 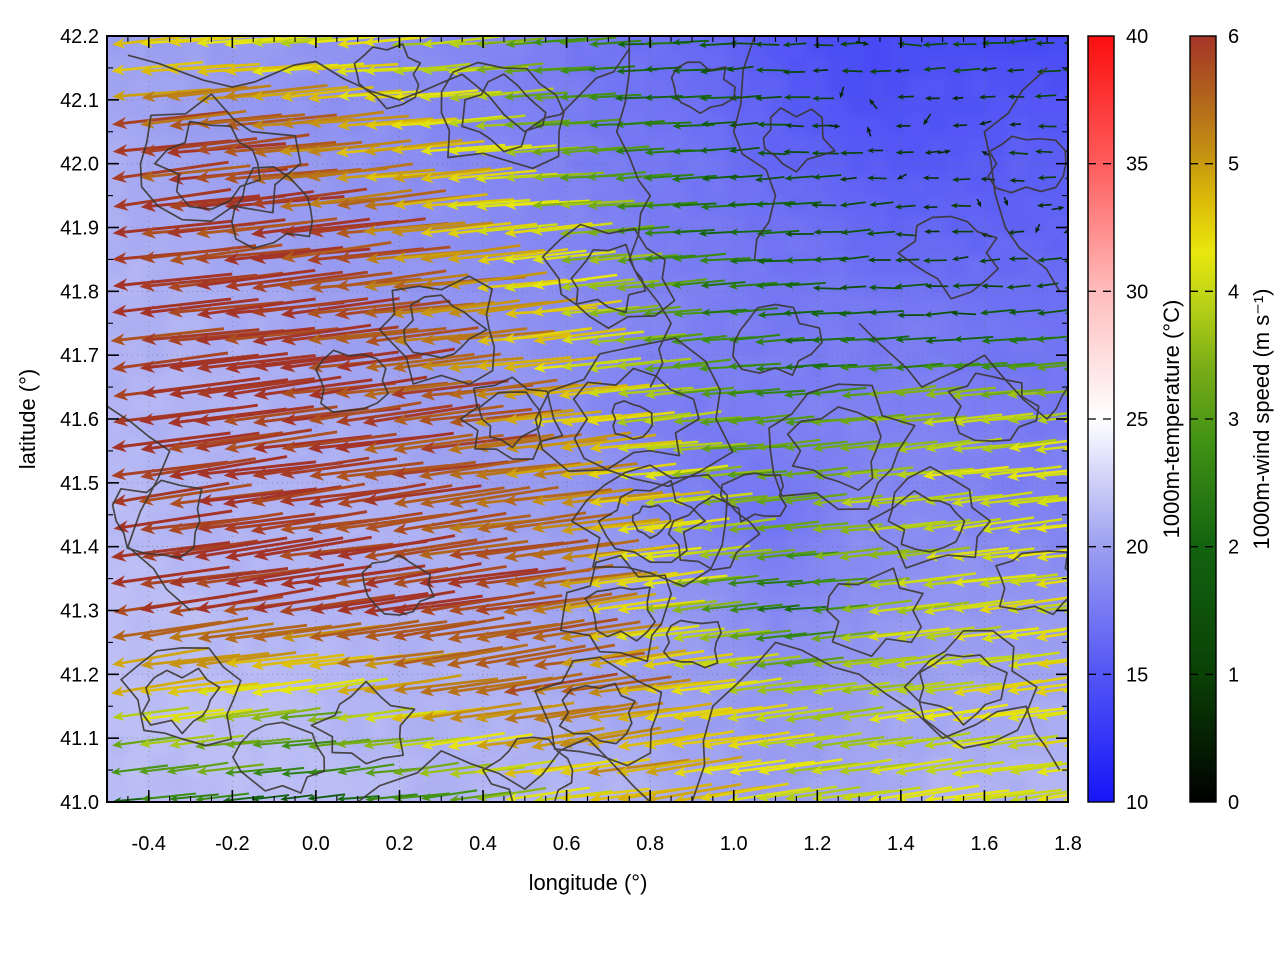 What do you see at coordinates (1233, 37) in the screenshot?
I see `wind_speed-tick-label: 6` at bounding box center [1233, 37].